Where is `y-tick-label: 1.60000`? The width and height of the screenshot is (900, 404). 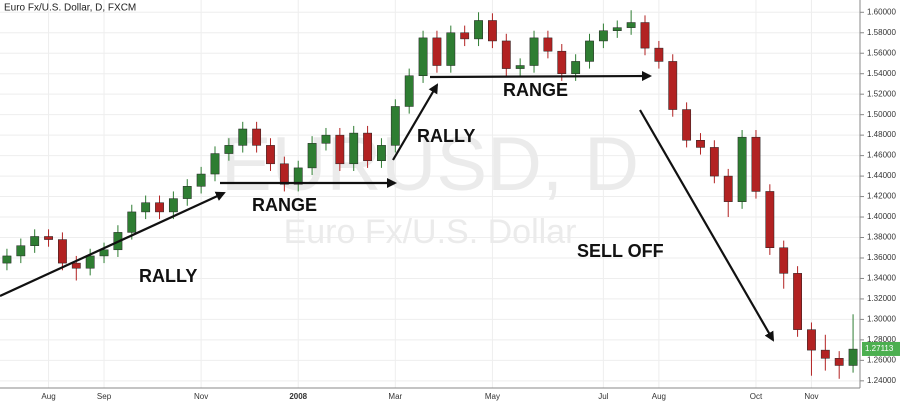 y-tick-label: 1.60000 is located at coordinates (881, 11).